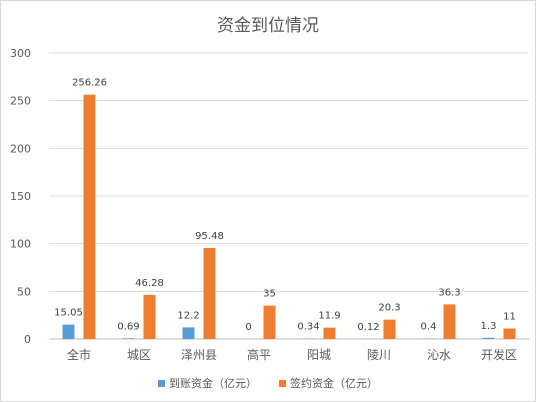 This screenshot has width=536, height=402. Describe the element at coordinates (489, 326) in the screenshot. I see `data-label: 1.3` at that location.